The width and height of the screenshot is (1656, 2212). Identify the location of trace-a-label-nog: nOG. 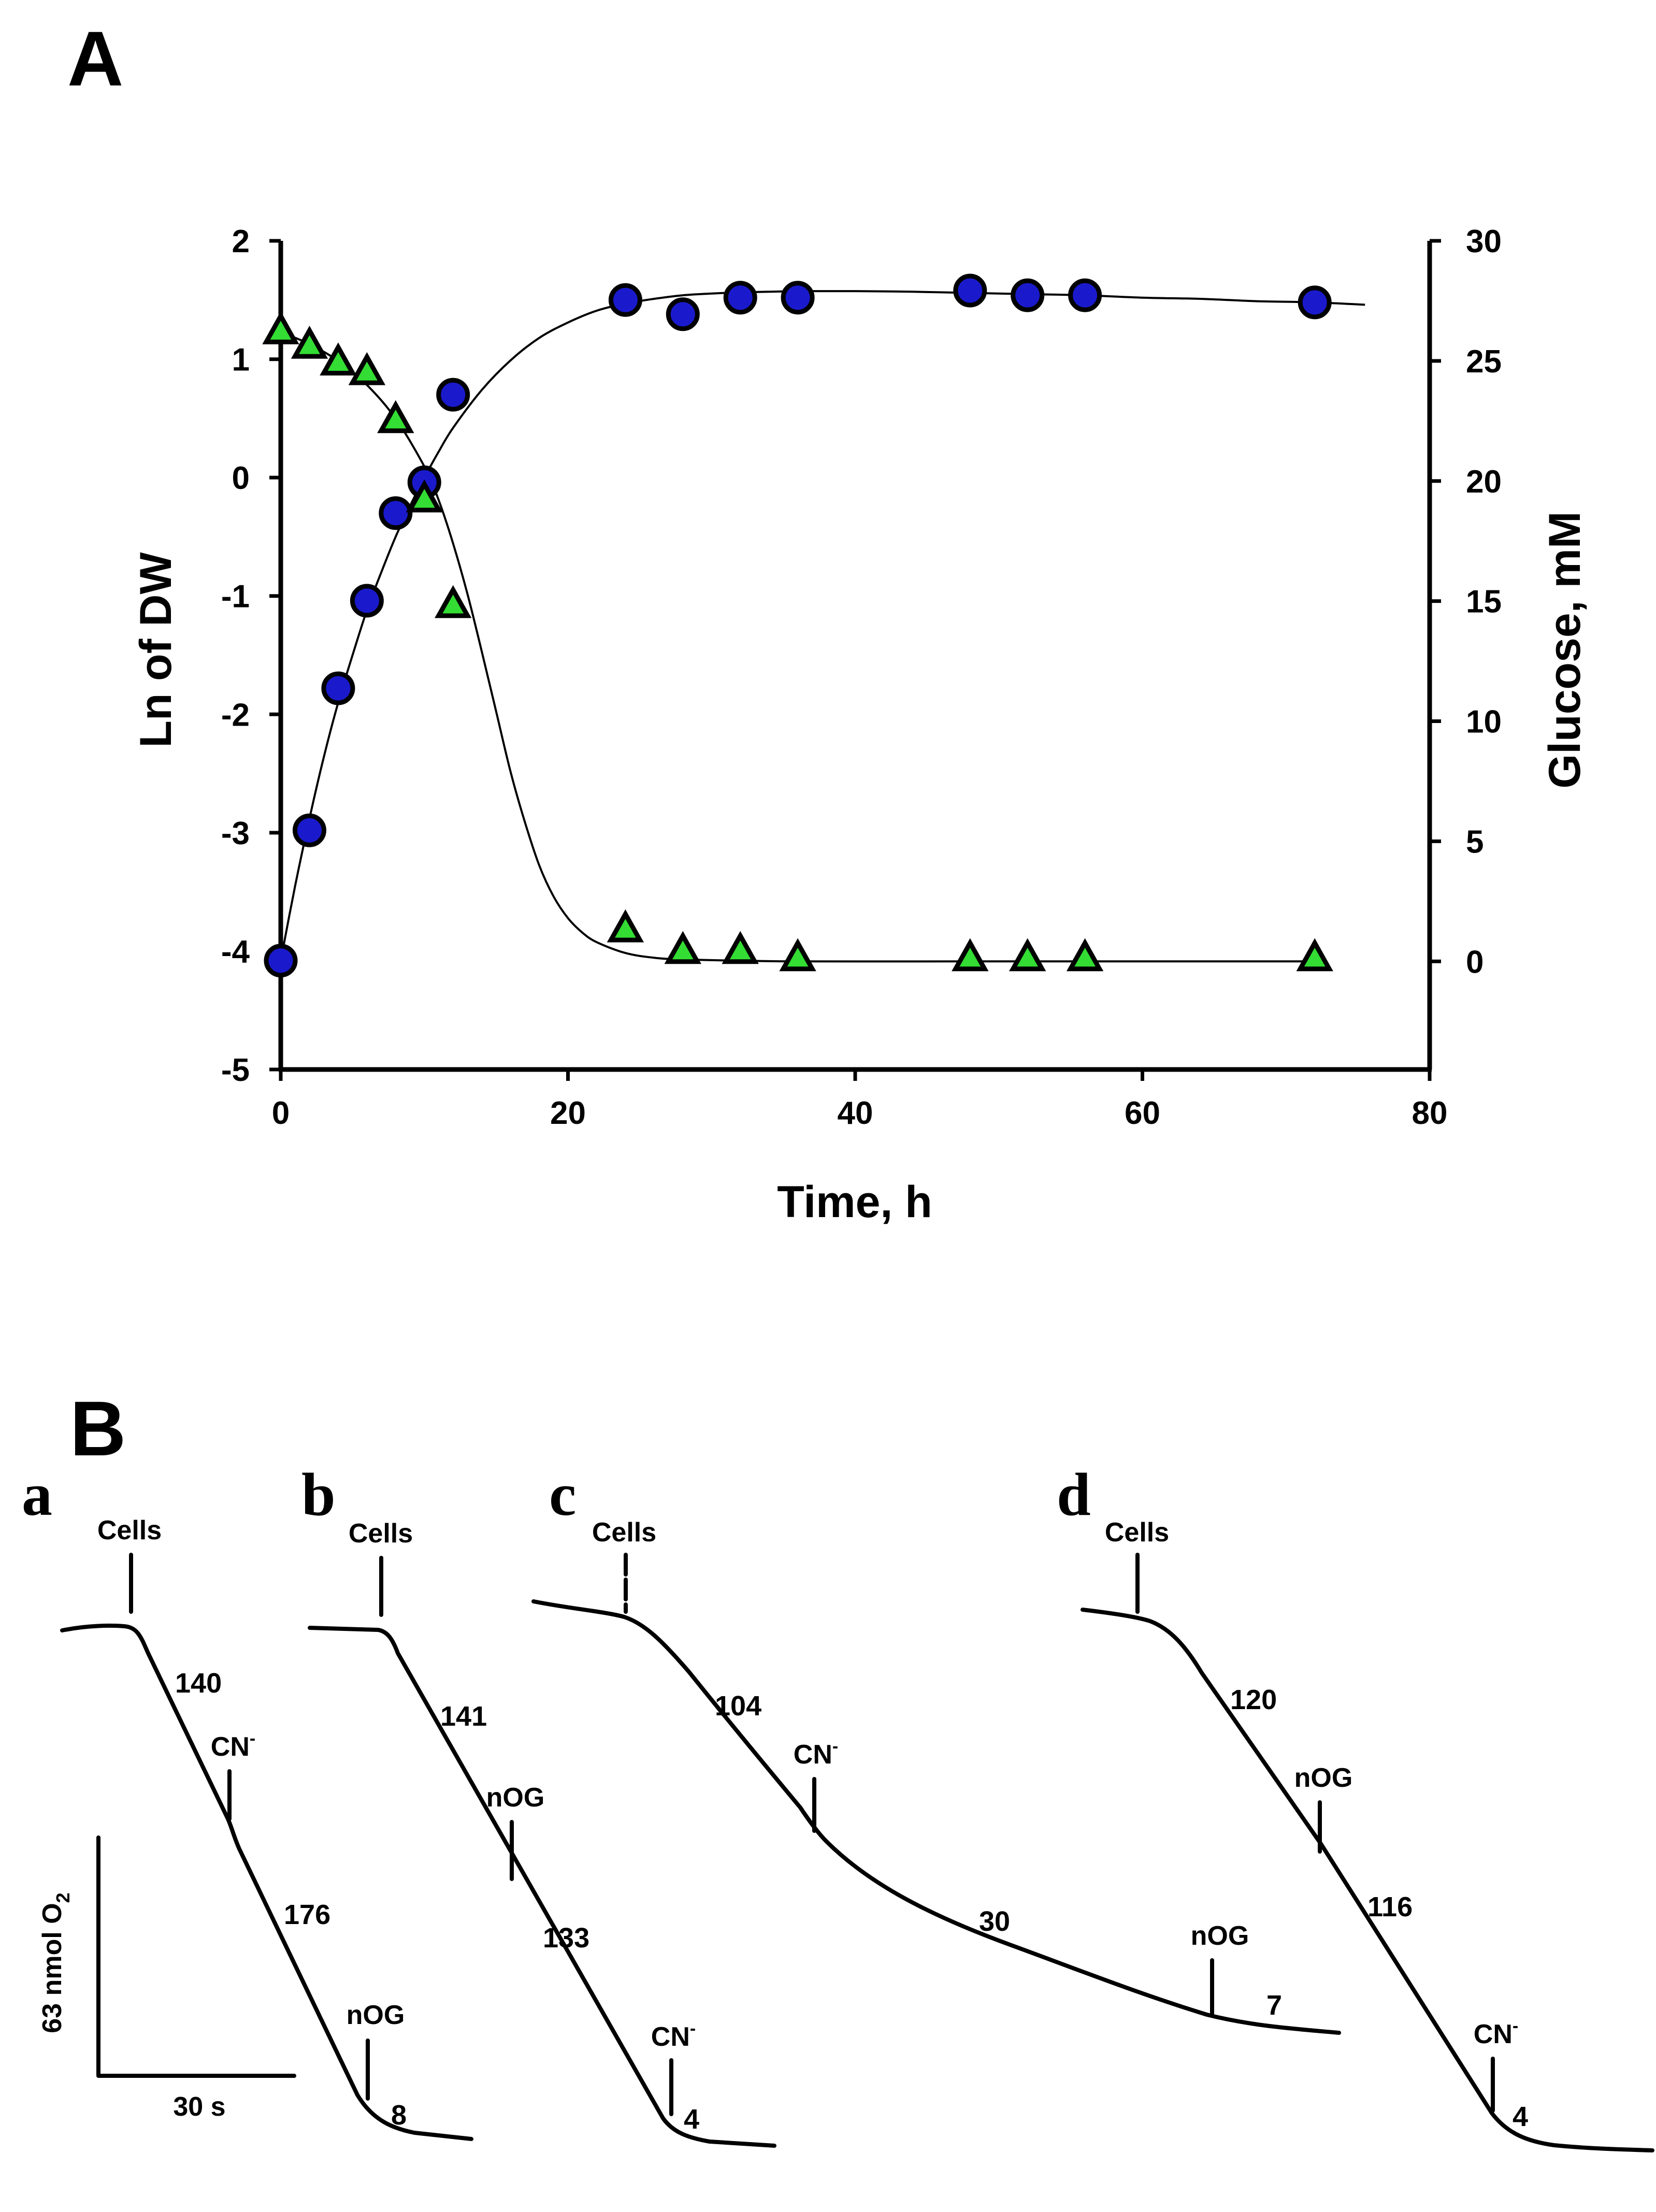
(376, 2015).